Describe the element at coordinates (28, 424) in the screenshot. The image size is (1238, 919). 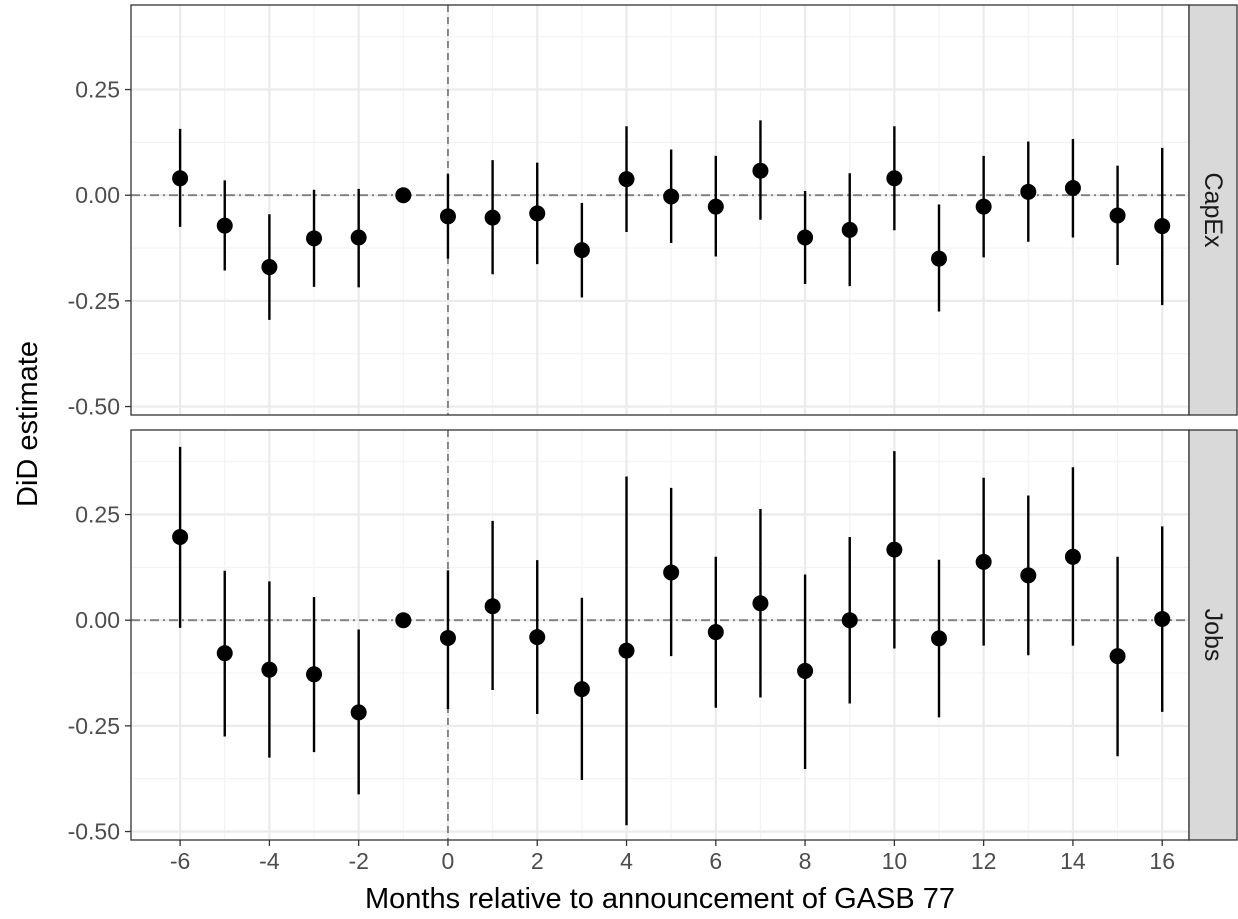
I see `y-axis-title: DiD estimate` at that location.